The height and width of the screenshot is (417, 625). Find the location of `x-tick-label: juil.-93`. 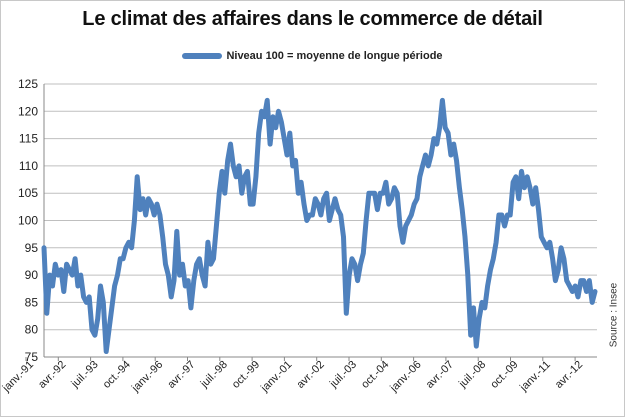

x-tick-label: juil.-93 is located at coordinates (85, 375).